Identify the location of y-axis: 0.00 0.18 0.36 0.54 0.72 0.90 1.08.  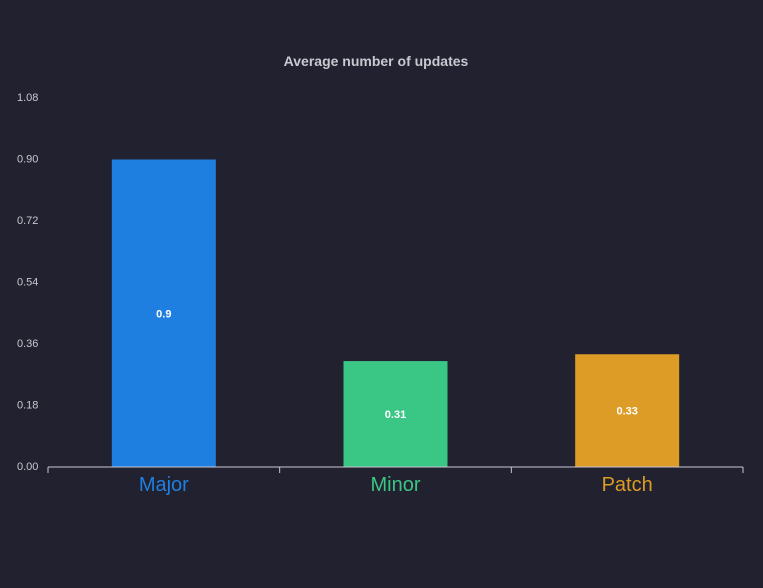
(27, 282).